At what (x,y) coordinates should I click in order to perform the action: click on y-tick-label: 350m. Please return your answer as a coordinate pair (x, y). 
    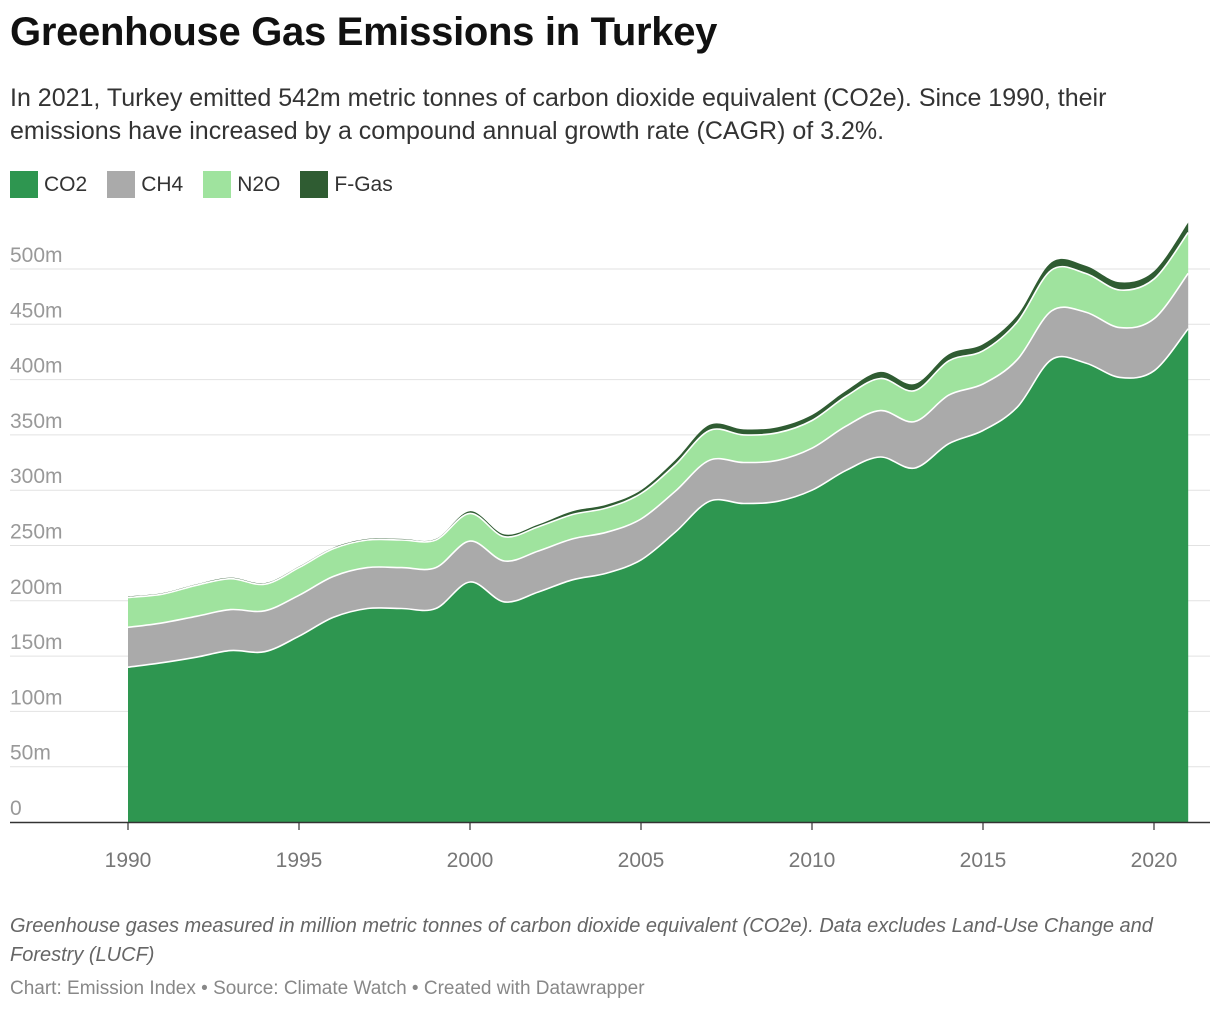
    Looking at the image, I should click on (36, 421).